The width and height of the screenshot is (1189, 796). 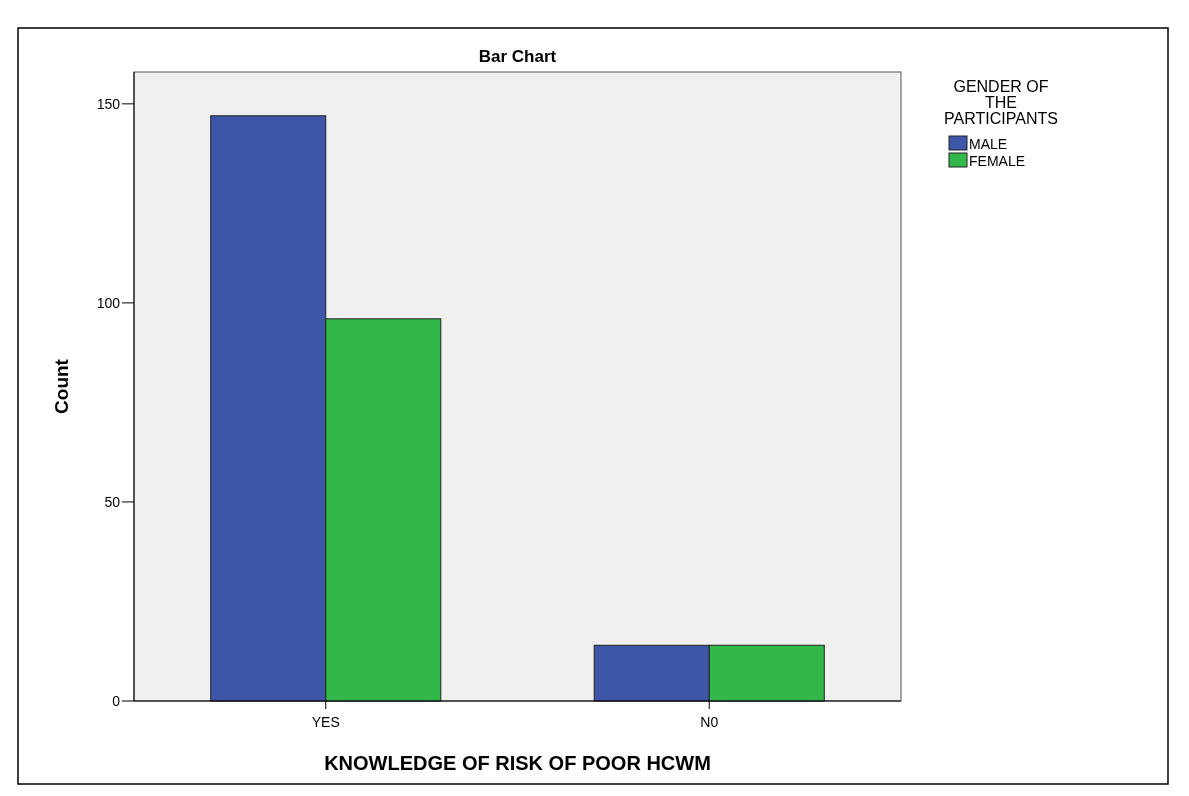 What do you see at coordinates (108, 302) in the screenshot?
I see `y-tick-label: 100` at bounding box center [108, 302].